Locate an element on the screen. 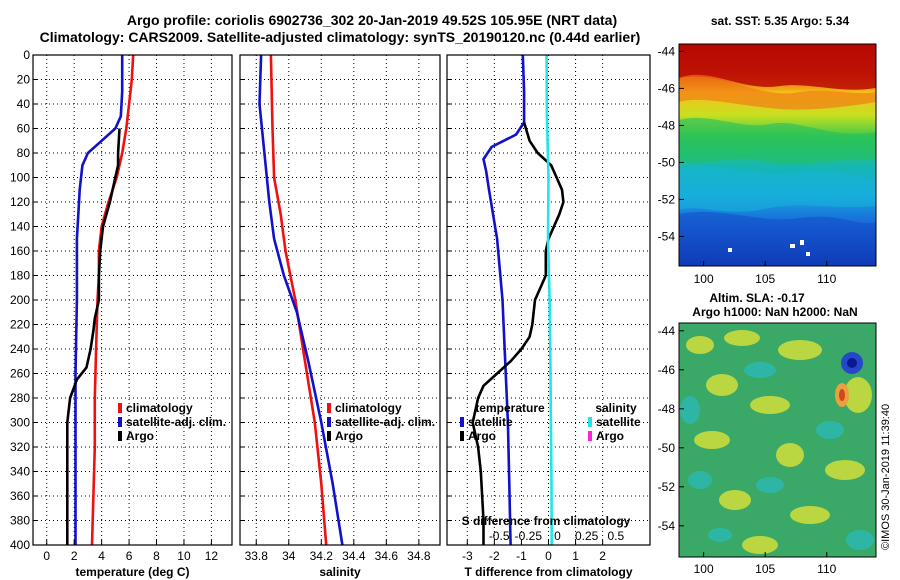 This screenshot has width=900, height=580. y-tick-label: 180 is located at coordinates (20, 276).